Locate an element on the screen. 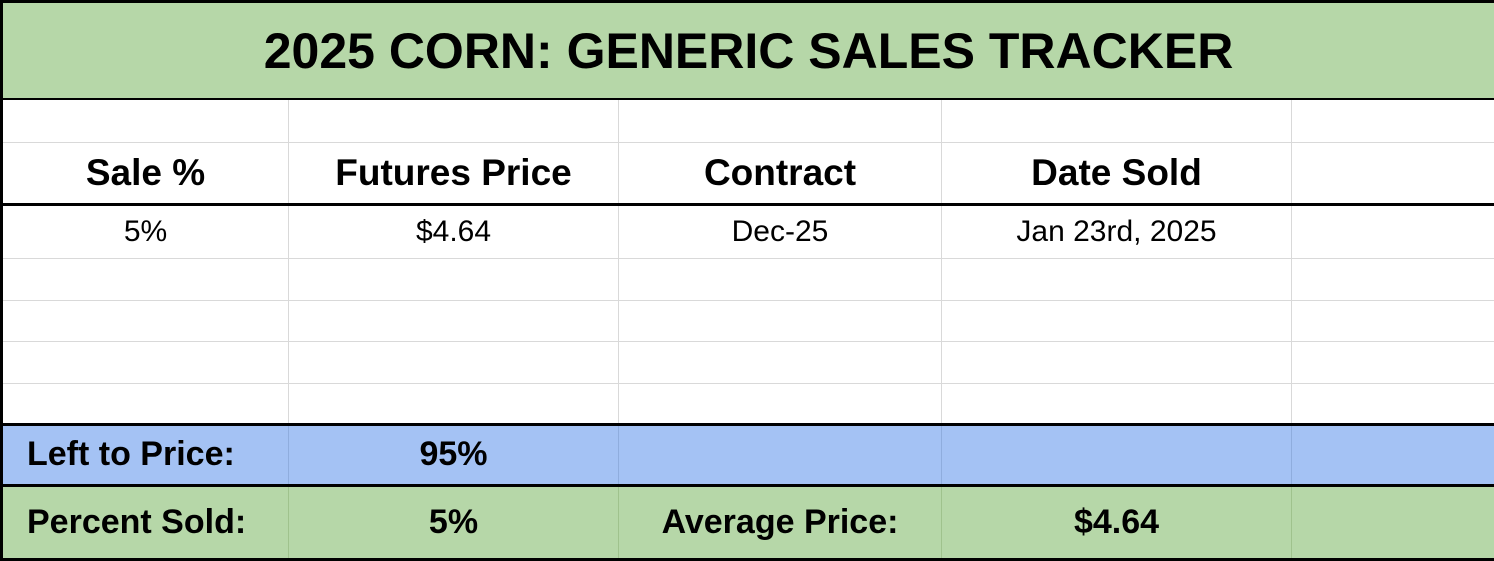 This screenshot has width=1494, height=561. cell-average-price-label: Average Price: is located at coordinates (780, 522).